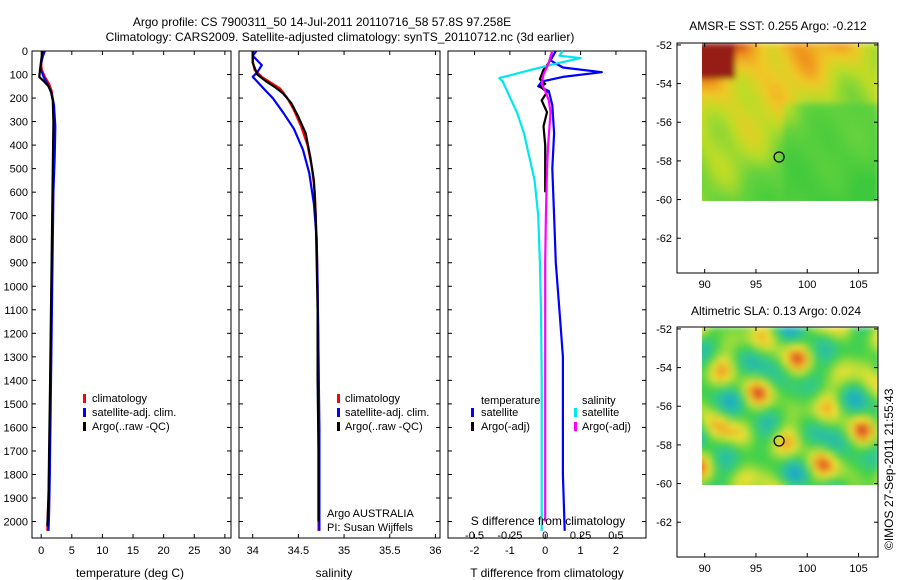 Image resolution: width=900 pixels, height=580 pixels. Describe the element at coordinates (102, 551) in the screenshot. I see `x-tick-label: 10` at that location.